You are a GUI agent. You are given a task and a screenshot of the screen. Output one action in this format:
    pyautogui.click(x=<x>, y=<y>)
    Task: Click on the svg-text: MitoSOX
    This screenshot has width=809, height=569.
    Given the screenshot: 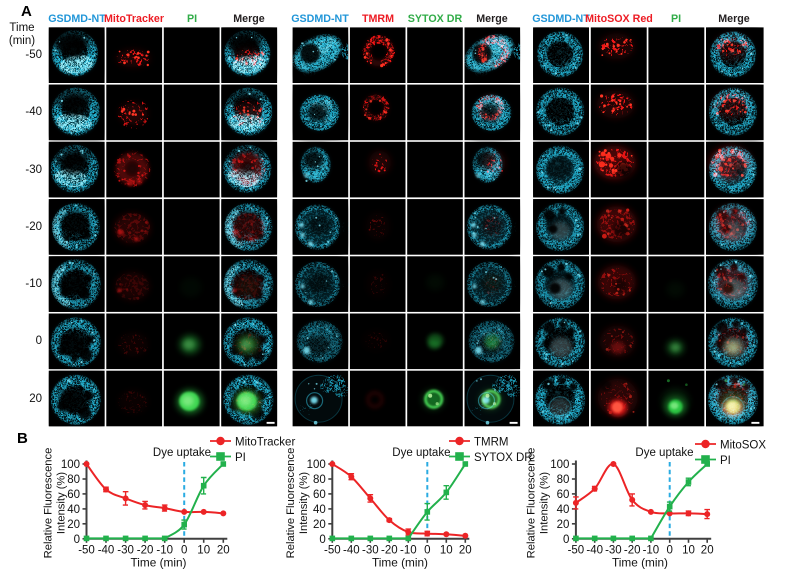 What is the action you would take?
    pyautogui.click(x=743, y=446)
    